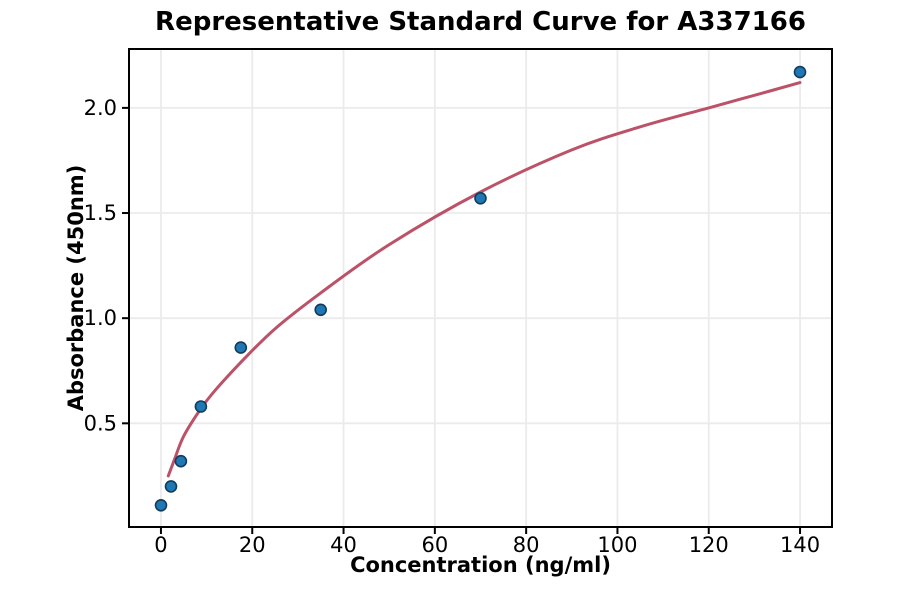 The width and height of the screenshot is (900, 594). Describe the element at coordinates (76, 288) in the screenshot. I see `y-axis-label: Absorbance (450nm)` at that location.